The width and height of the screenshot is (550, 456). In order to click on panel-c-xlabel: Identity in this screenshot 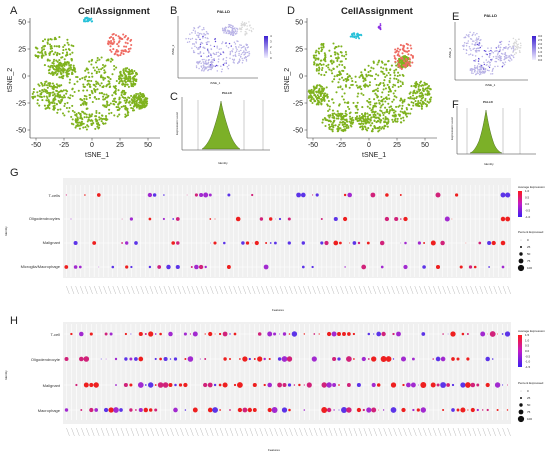, I will do `click(223, 163)`.